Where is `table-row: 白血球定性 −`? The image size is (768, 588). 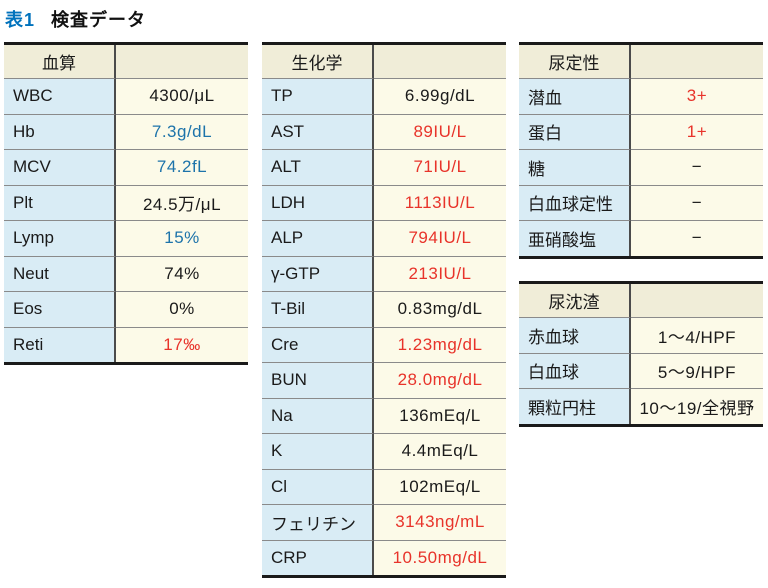
table-row: 白血球定性 − is located at coordinates (641, 202).